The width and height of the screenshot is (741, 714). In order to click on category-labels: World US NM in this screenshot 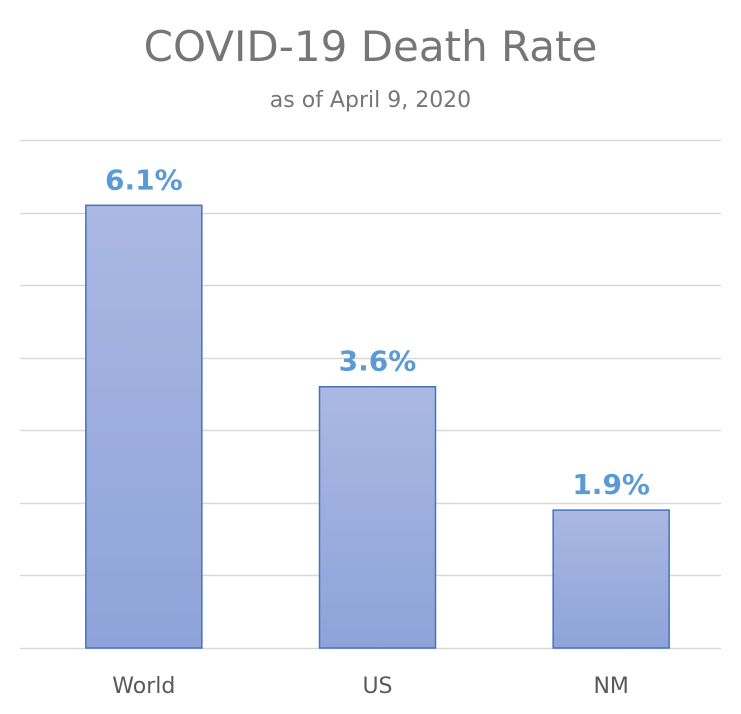, I will do `click(370, 686)`.